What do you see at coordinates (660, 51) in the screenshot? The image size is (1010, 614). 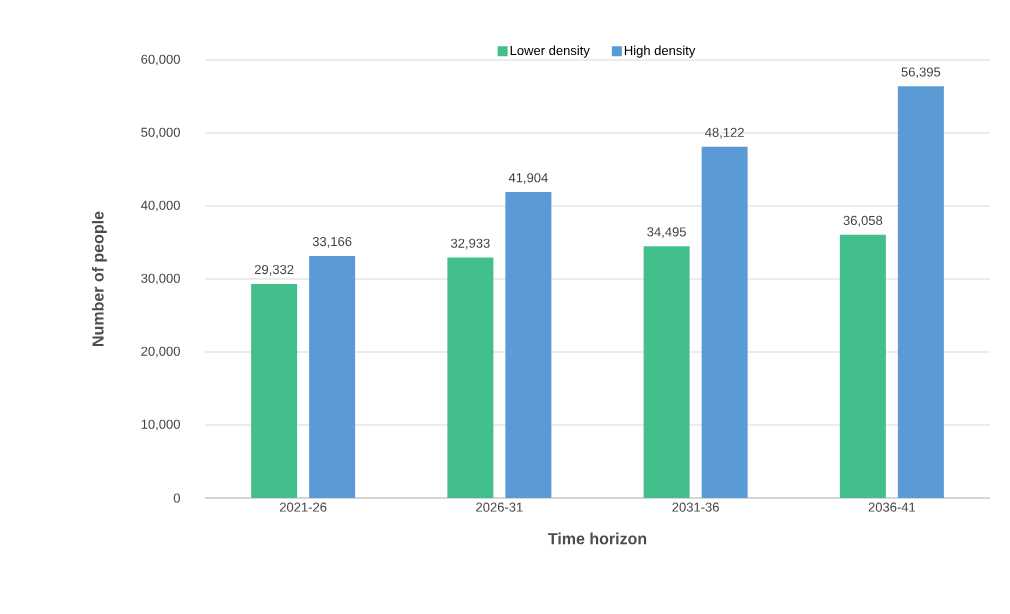 I see `legend-label: High density` at bounding box center [660, 51].